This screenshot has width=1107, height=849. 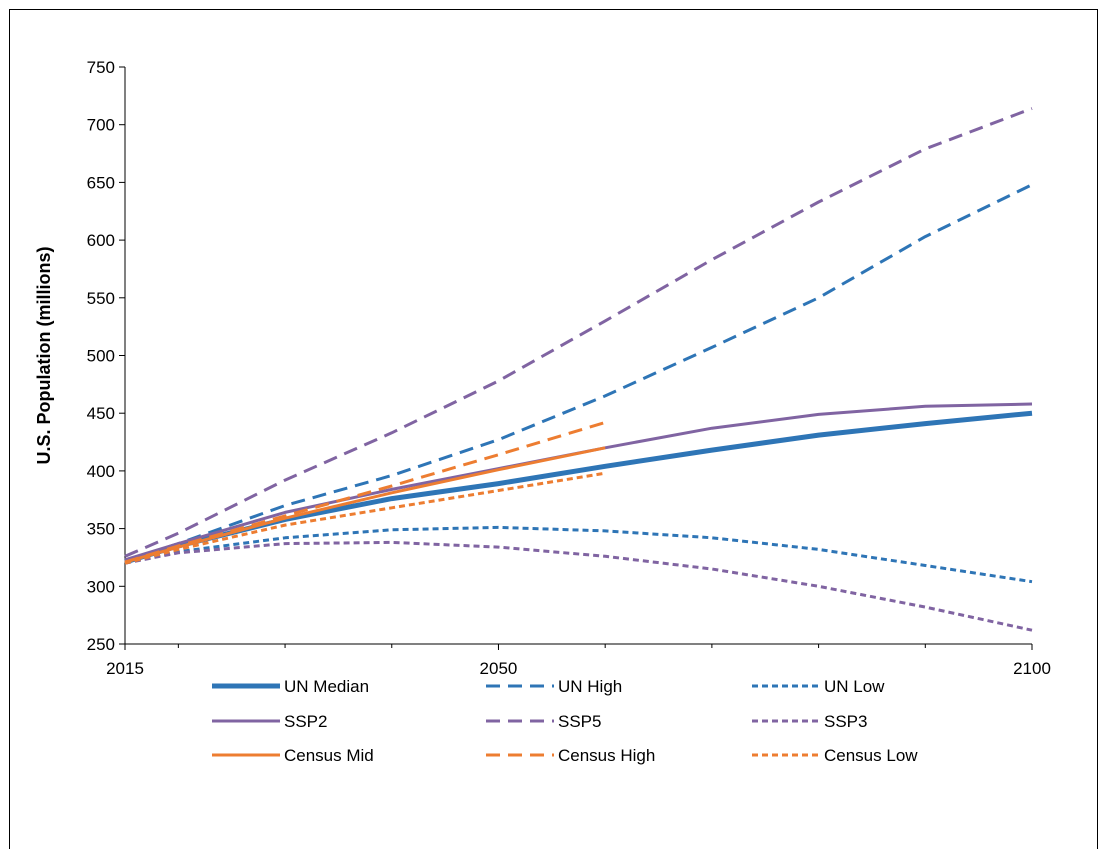 I want to click on legend-label: Census Low, so click(x=871, y=755).